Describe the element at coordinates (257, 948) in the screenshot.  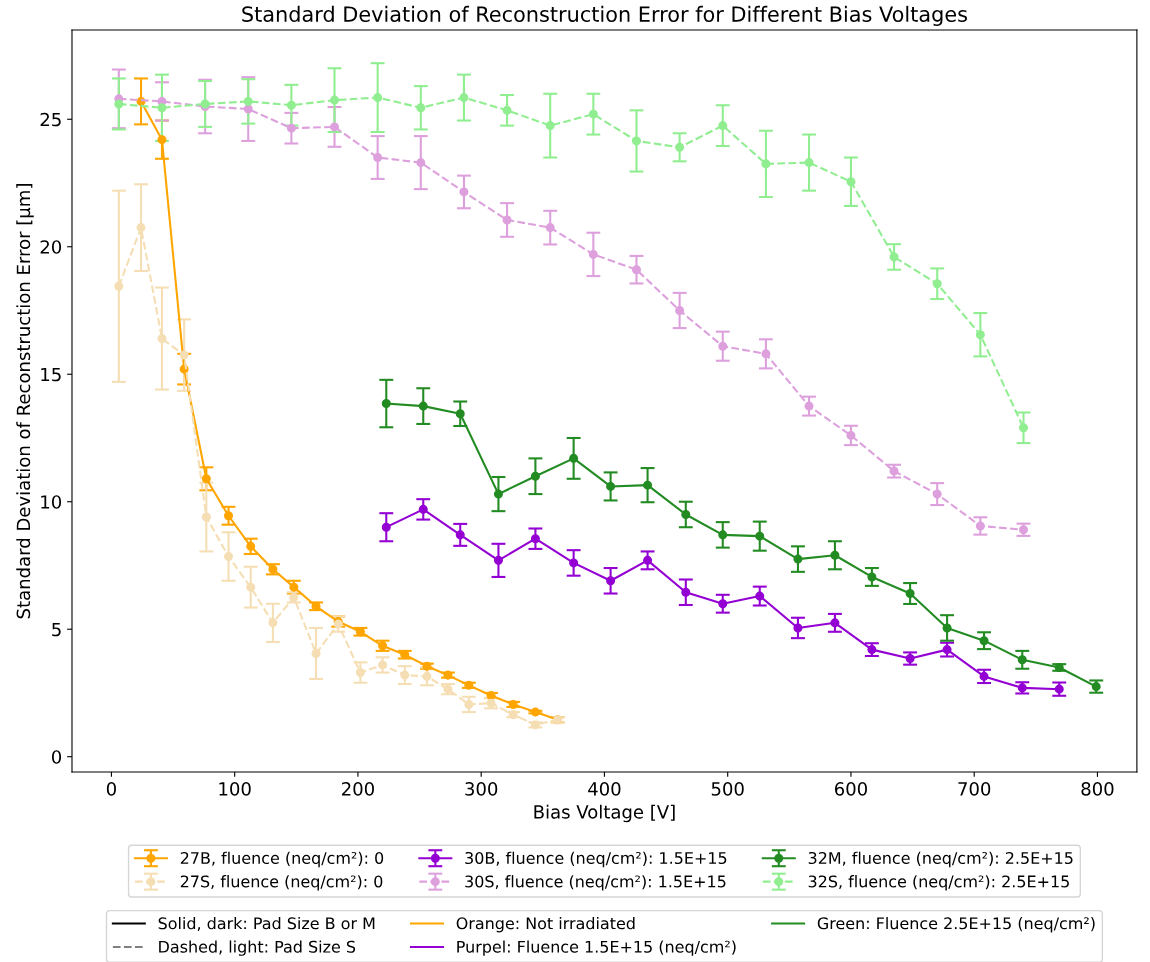
I see `legend-label: Dashed, light: Pad Size S` at that location.